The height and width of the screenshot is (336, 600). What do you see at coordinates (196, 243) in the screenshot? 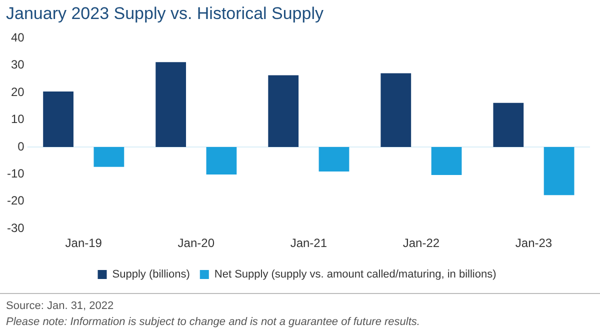
I see `x-tick-label: Jan-20` at bounding box center [196, 243].